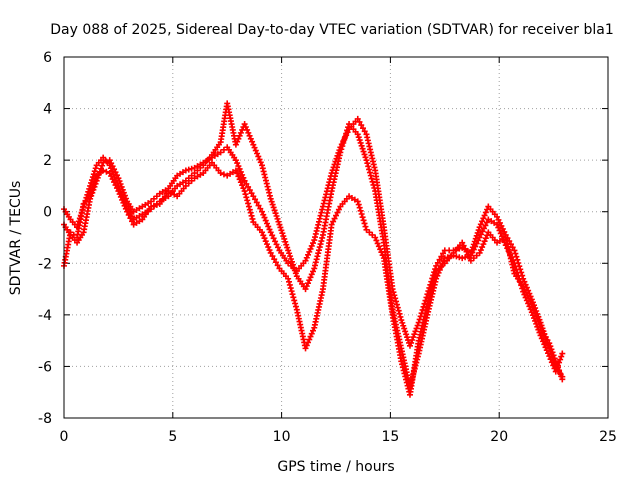 This screenshot has height=480, width=640. What do you see at coordinates (47, 110) in the screenshot?
I see `y-tick-label: 4` at bounding box center [47, 110].